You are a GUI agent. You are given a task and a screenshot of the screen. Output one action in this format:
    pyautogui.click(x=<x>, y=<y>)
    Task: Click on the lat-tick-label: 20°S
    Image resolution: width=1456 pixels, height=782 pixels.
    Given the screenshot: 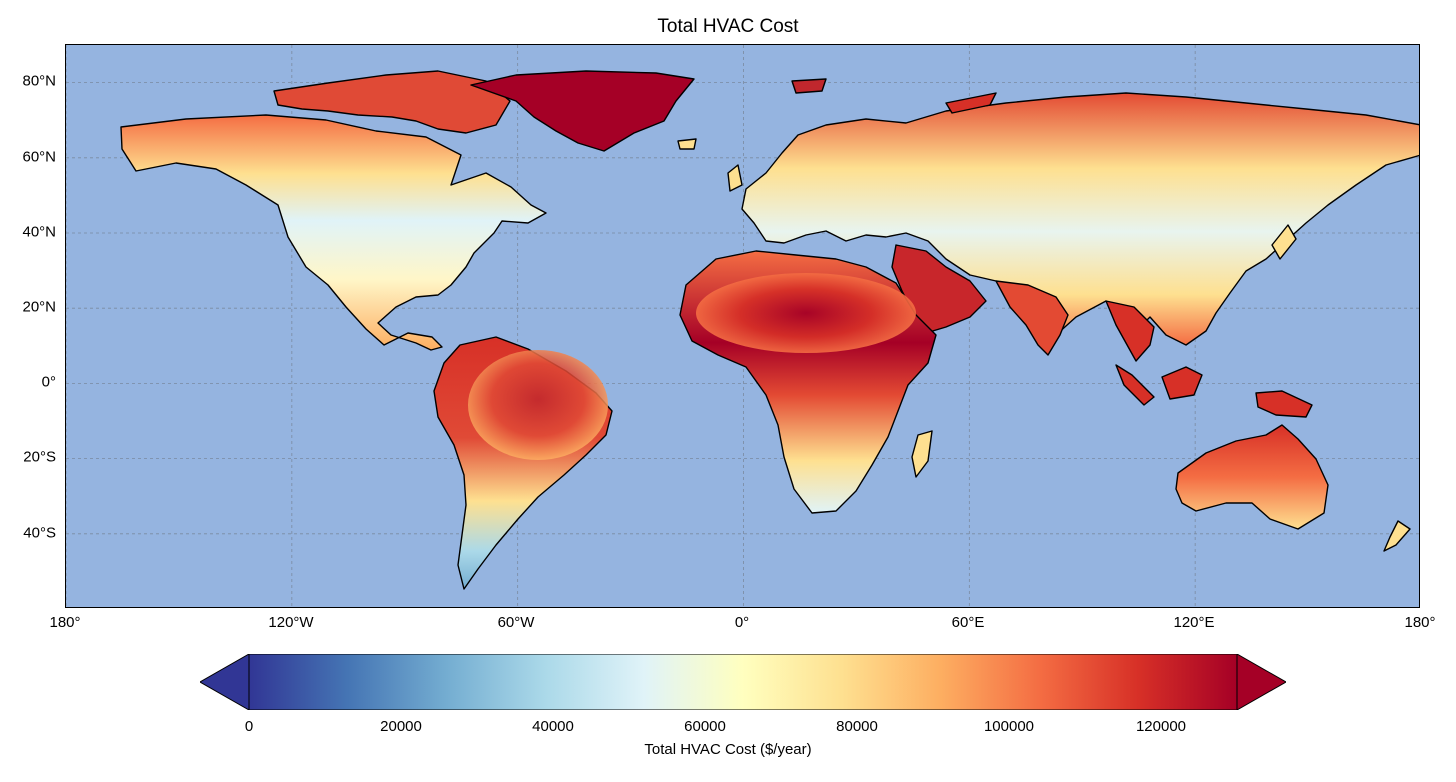 What is the action you would take?
    pyautogui.click(x=39, y=457)
    